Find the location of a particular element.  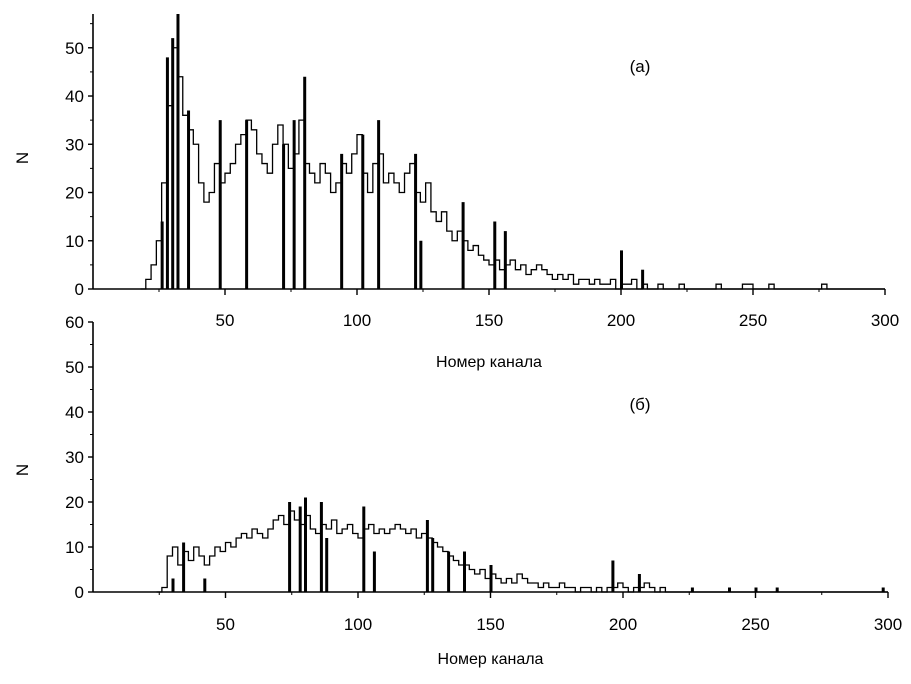

histogram-series is located at coordinates (522, 551).